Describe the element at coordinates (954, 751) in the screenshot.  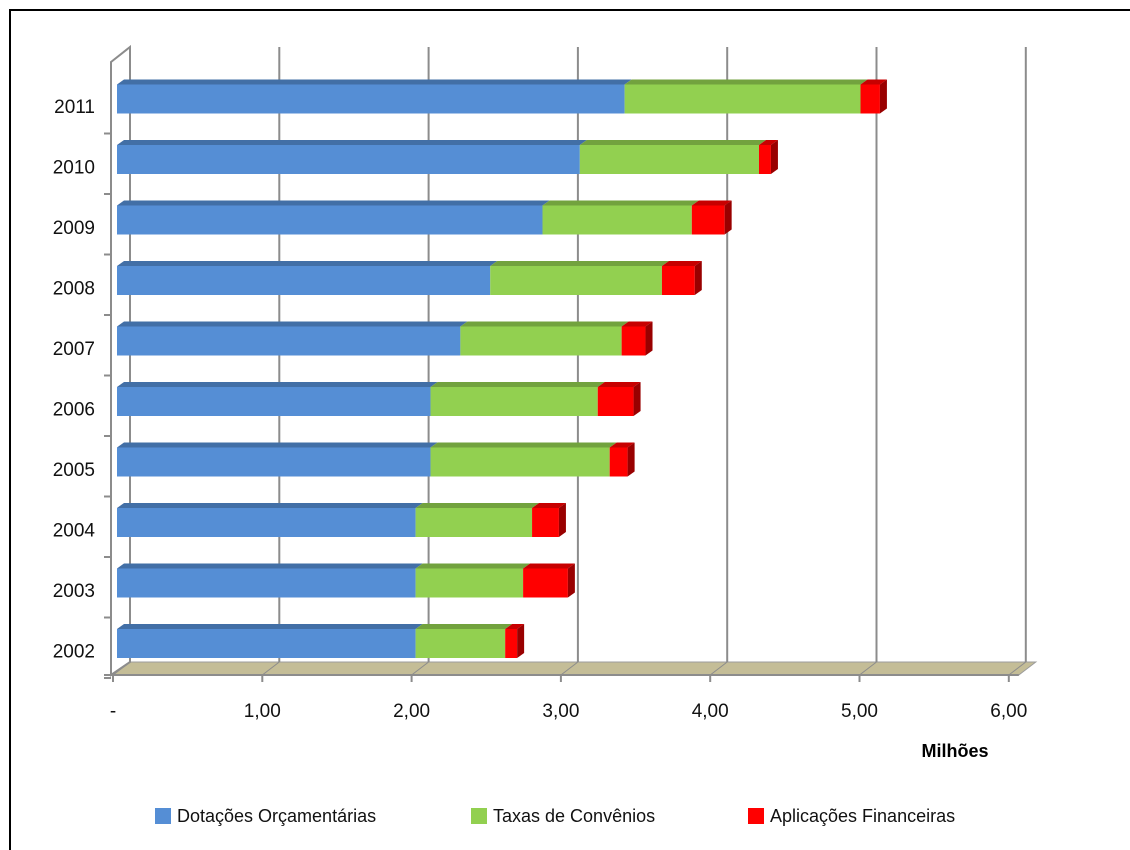
I see `units-label: Milhões` at that location.